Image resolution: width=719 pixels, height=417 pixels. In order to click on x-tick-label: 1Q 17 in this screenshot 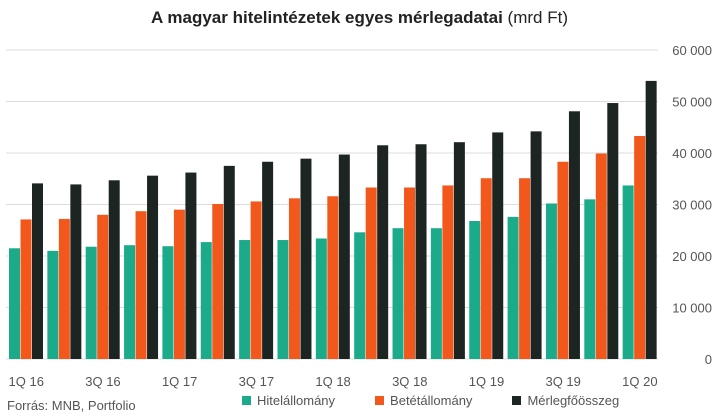, I will do `click(179, 381)`.